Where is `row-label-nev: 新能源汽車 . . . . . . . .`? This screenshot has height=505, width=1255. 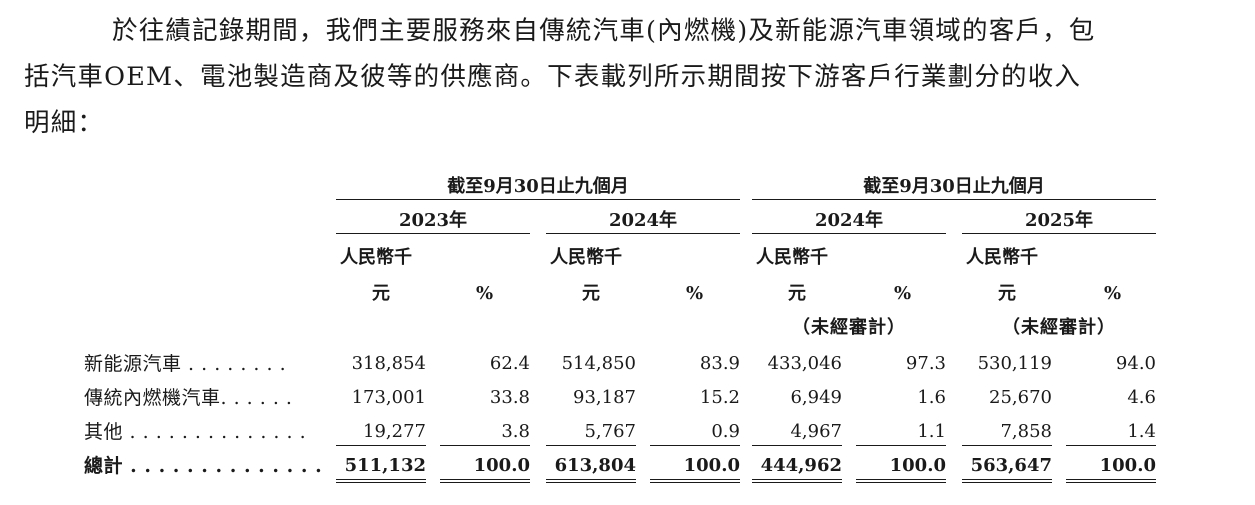
row-label-nev: 新能源汽車 . . . . . . . . is located at coordinates (185, 364).